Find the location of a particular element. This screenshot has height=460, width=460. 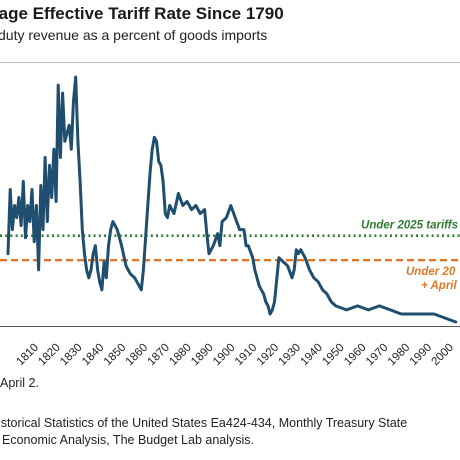

x-tick-label: 1960 is located at coordinates (355, 355).